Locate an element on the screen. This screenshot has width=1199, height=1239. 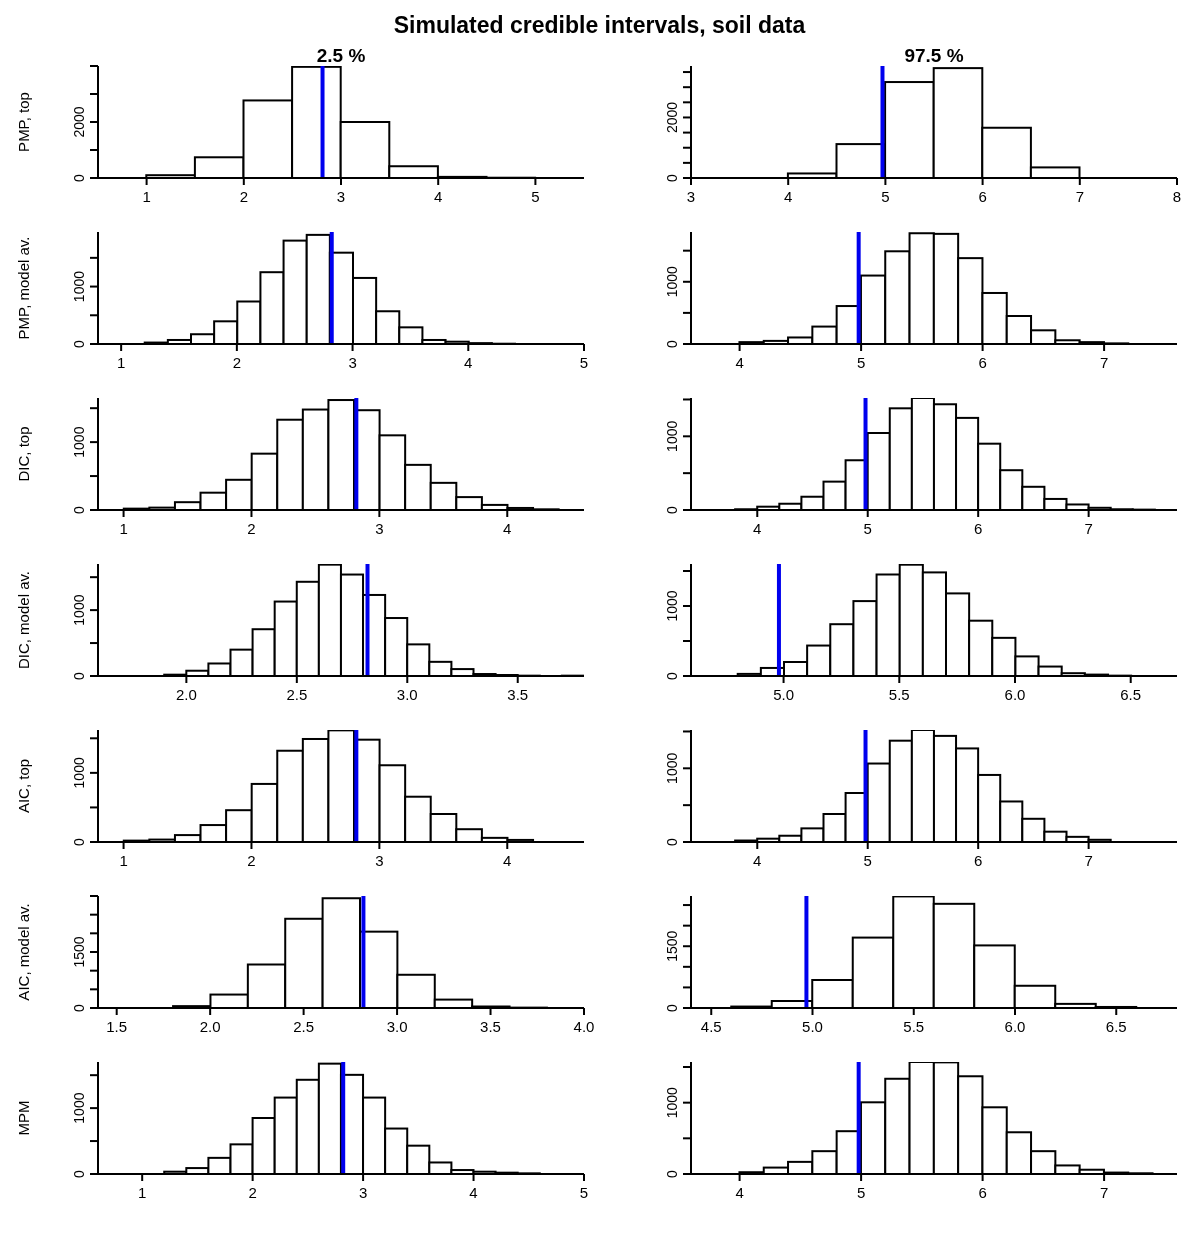
y-axis-title: PMP, model av. is located at coordinates (24, 288).